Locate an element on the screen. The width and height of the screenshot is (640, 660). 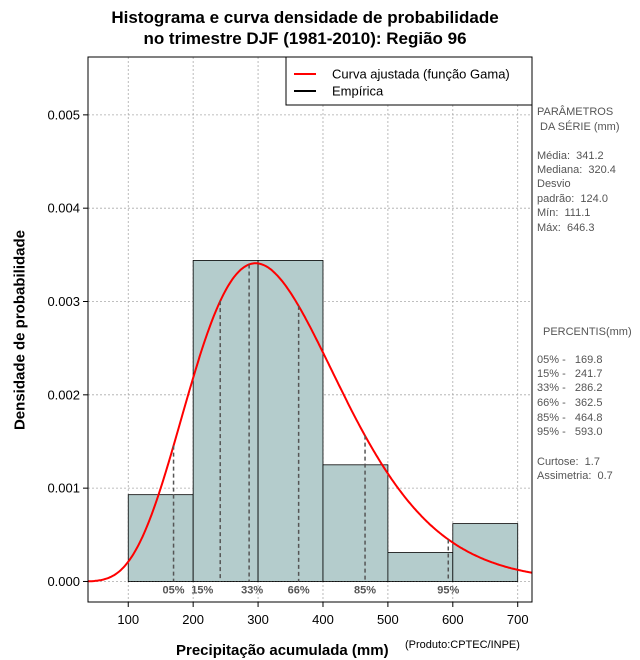
chart-title-line-2: no trimestre DJF (1981-2010): Região 96 is located at coordinates (305, 38).